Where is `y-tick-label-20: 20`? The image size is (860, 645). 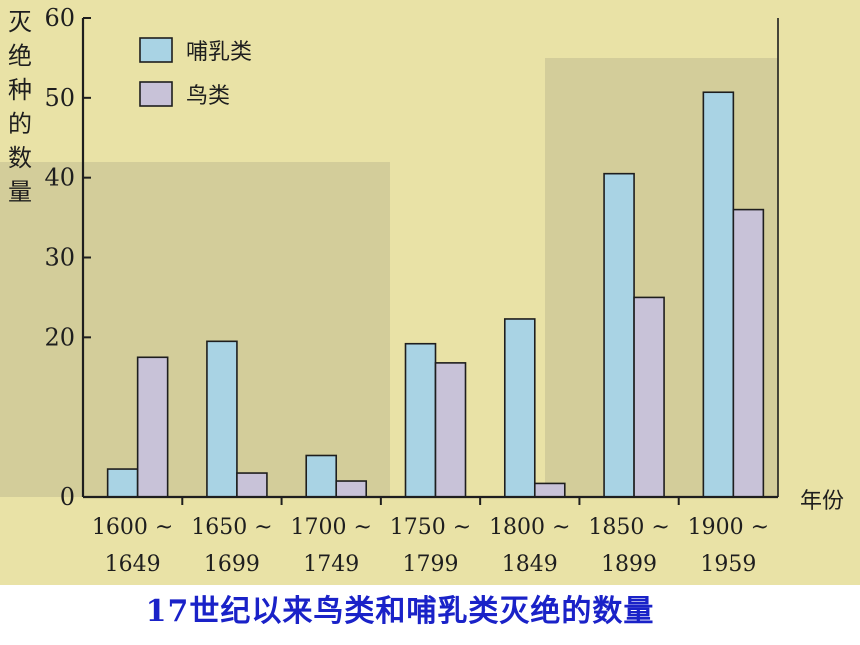 y-tick-label-20: 20 is located at coordinates (59, 337).